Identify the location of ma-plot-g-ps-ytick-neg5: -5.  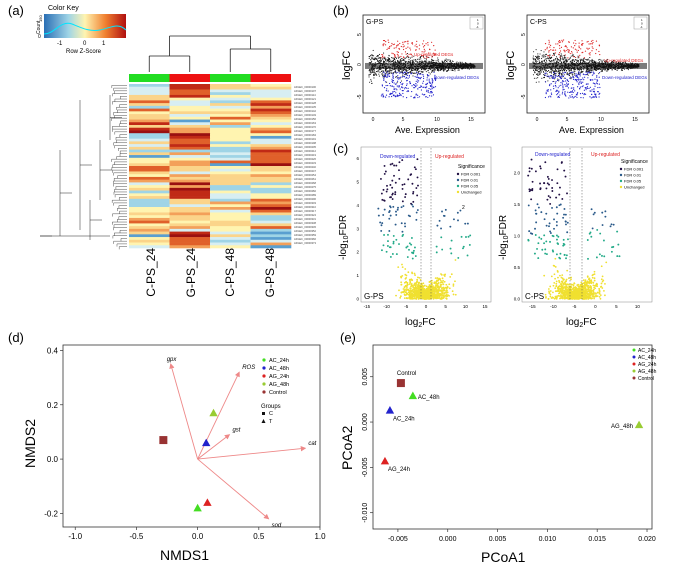
(360, 96).